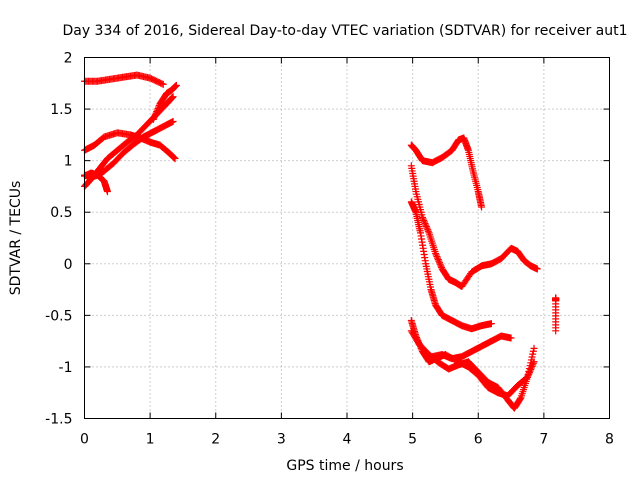  What do you see at coordinates (124, 79) in the screenshot?
I see `series-trace-a` at bounding box center [124, 79].